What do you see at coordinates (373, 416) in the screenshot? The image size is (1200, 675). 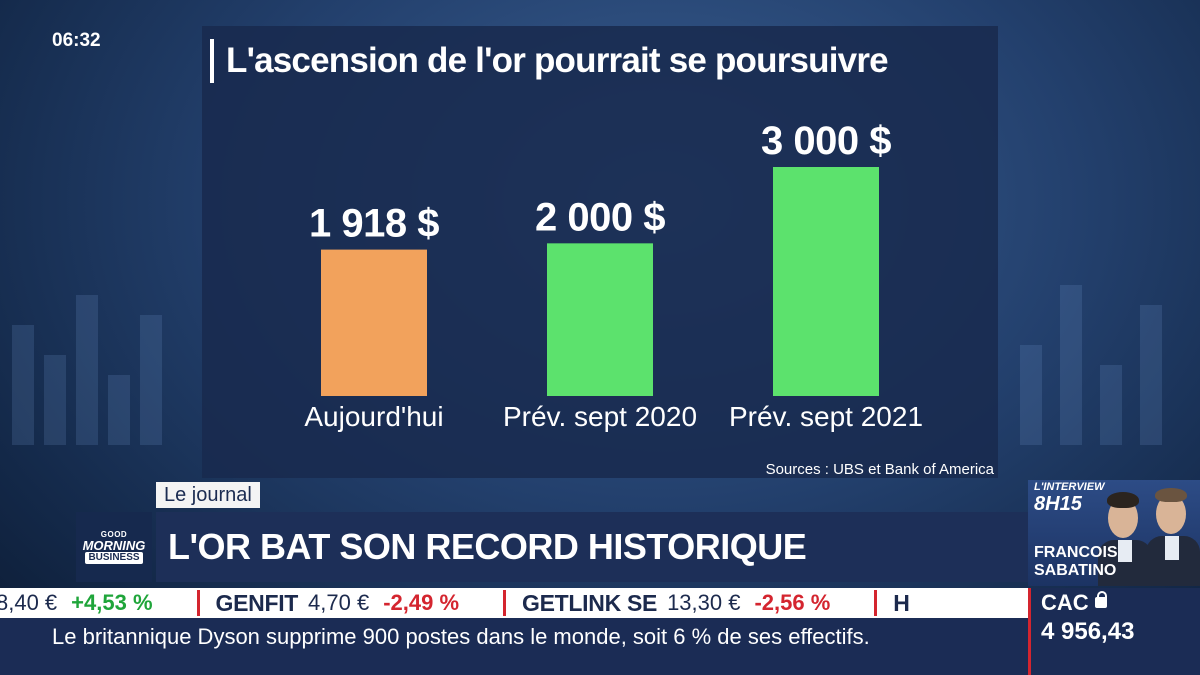 I see `category-label: Aujourd'hui` at bounding box center [373, 416].